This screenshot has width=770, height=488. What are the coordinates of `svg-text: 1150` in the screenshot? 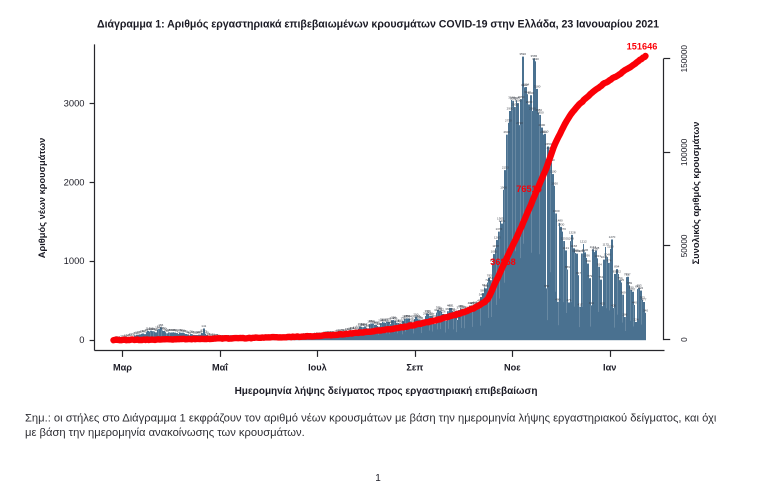 It's located at (610, 247).